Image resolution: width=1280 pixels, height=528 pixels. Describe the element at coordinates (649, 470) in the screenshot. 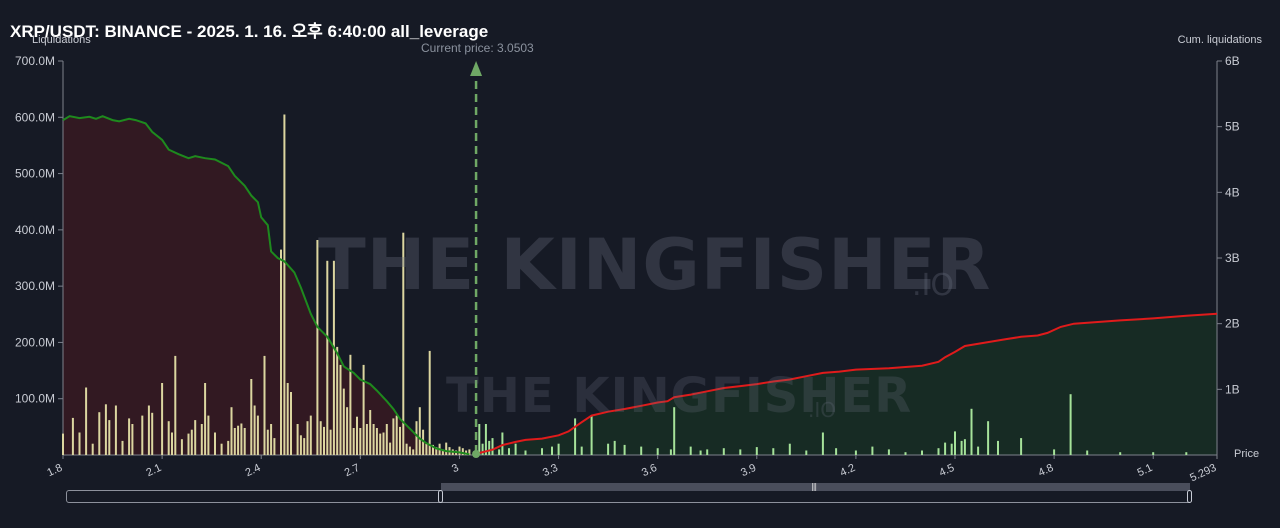

I see `x-tick-label: 3.6` at that location.